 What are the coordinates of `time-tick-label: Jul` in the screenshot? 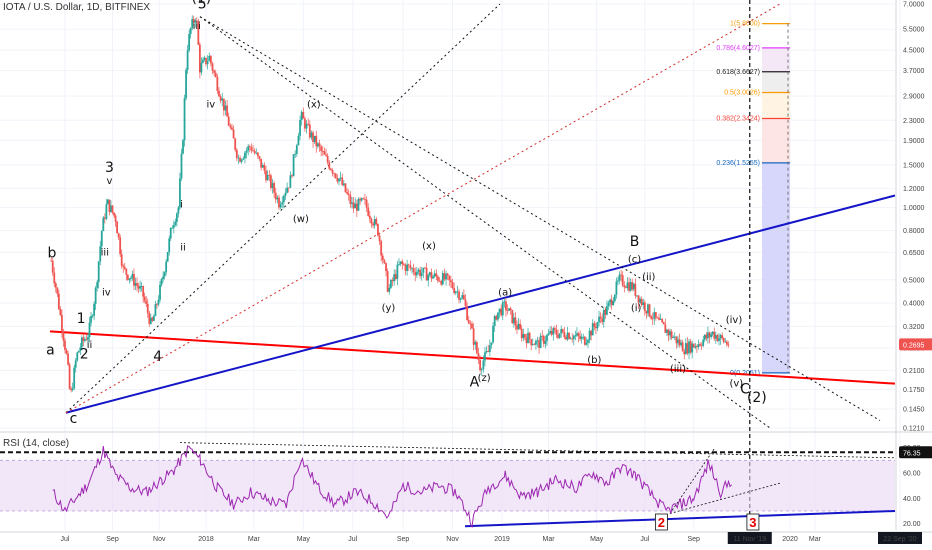 It's located at (644, 539).